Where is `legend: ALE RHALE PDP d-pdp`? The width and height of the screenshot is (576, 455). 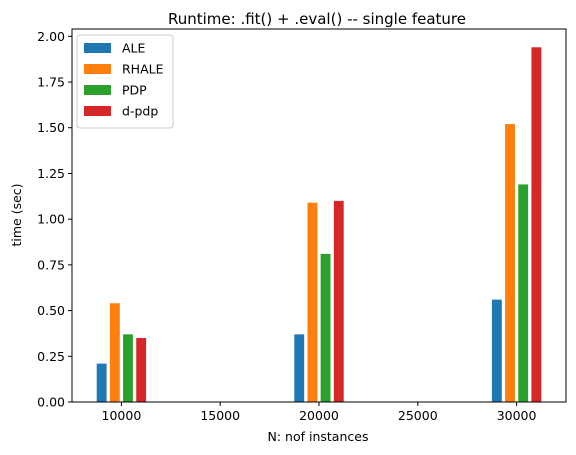 legend: ALE RHALE PDP d-pdp is located at coordinates (125, 81).